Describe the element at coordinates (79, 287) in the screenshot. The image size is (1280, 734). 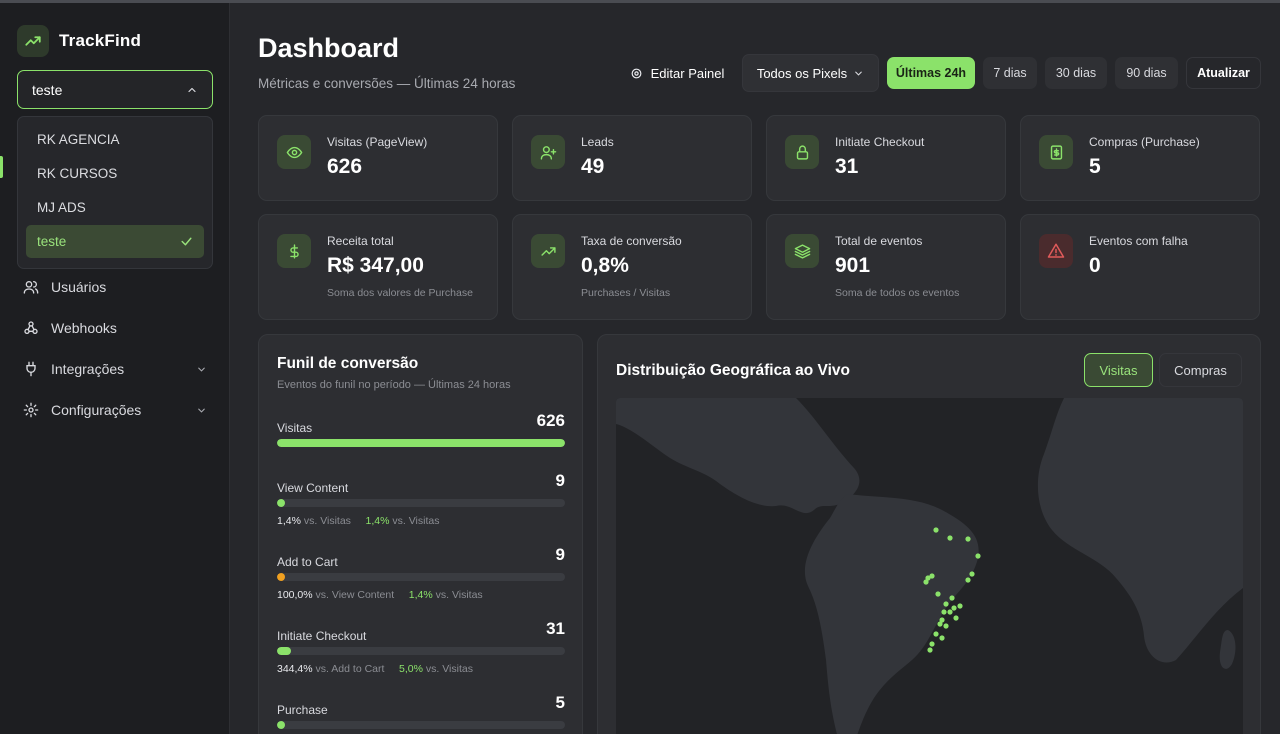
I see `sidebar-item-label: Usuários` at that location.